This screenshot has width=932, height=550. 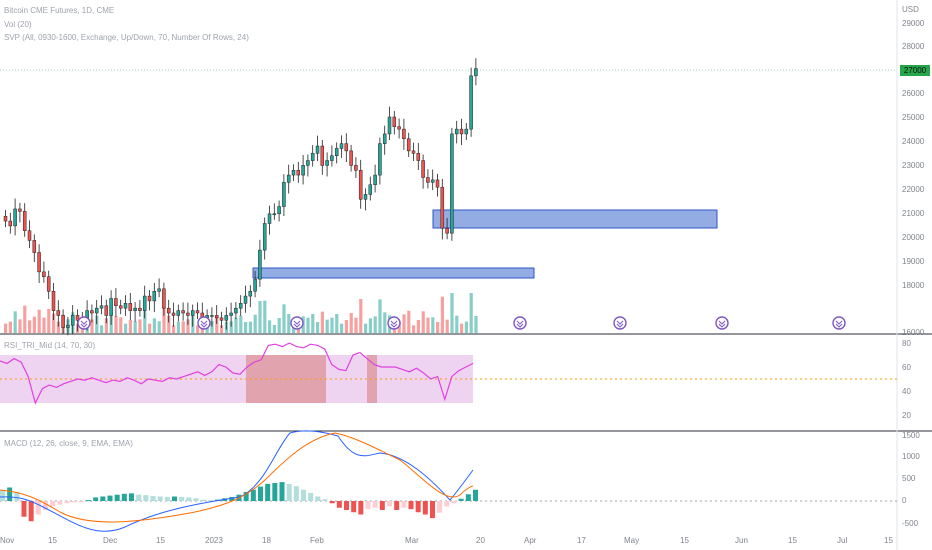 I want to click on rsi-tick: 60, so click(x=906, y=367).